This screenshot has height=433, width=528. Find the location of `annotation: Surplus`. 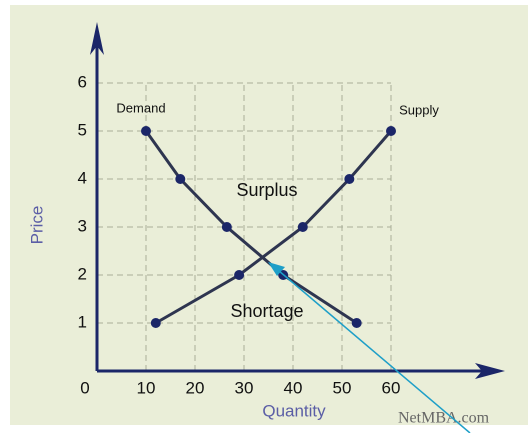

annotation: Surplus is located at coordinates (266, 190).